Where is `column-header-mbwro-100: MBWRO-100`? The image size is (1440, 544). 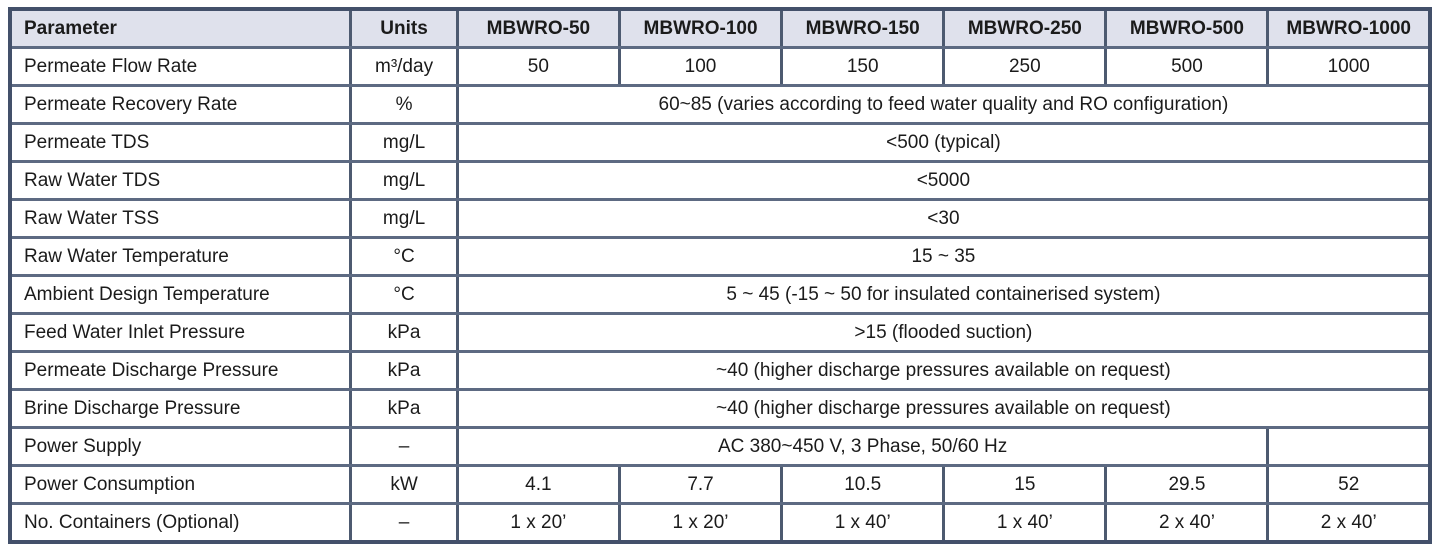
column-header-mbwro-100: MBWRO-100 is located at coordinates (700, 28).